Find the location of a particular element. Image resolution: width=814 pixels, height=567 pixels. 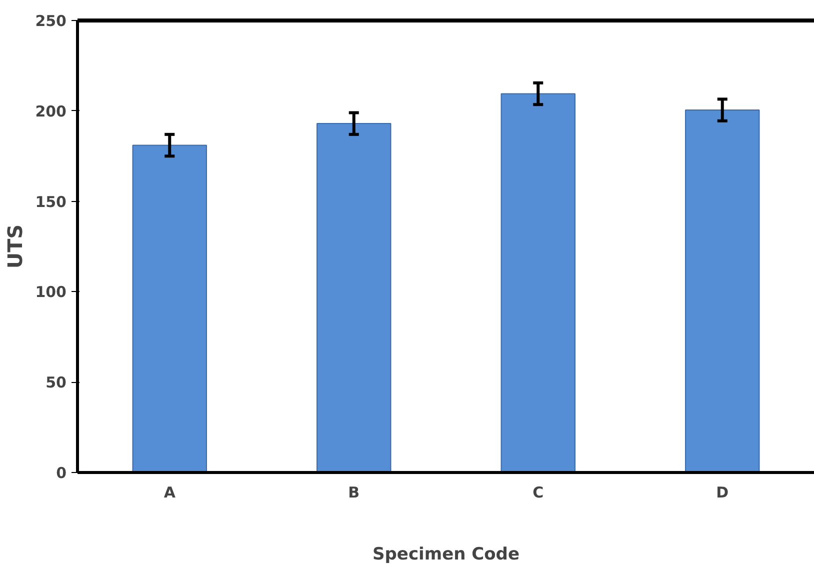

y-tick-label: 250 is located at coordinates (50, 21).